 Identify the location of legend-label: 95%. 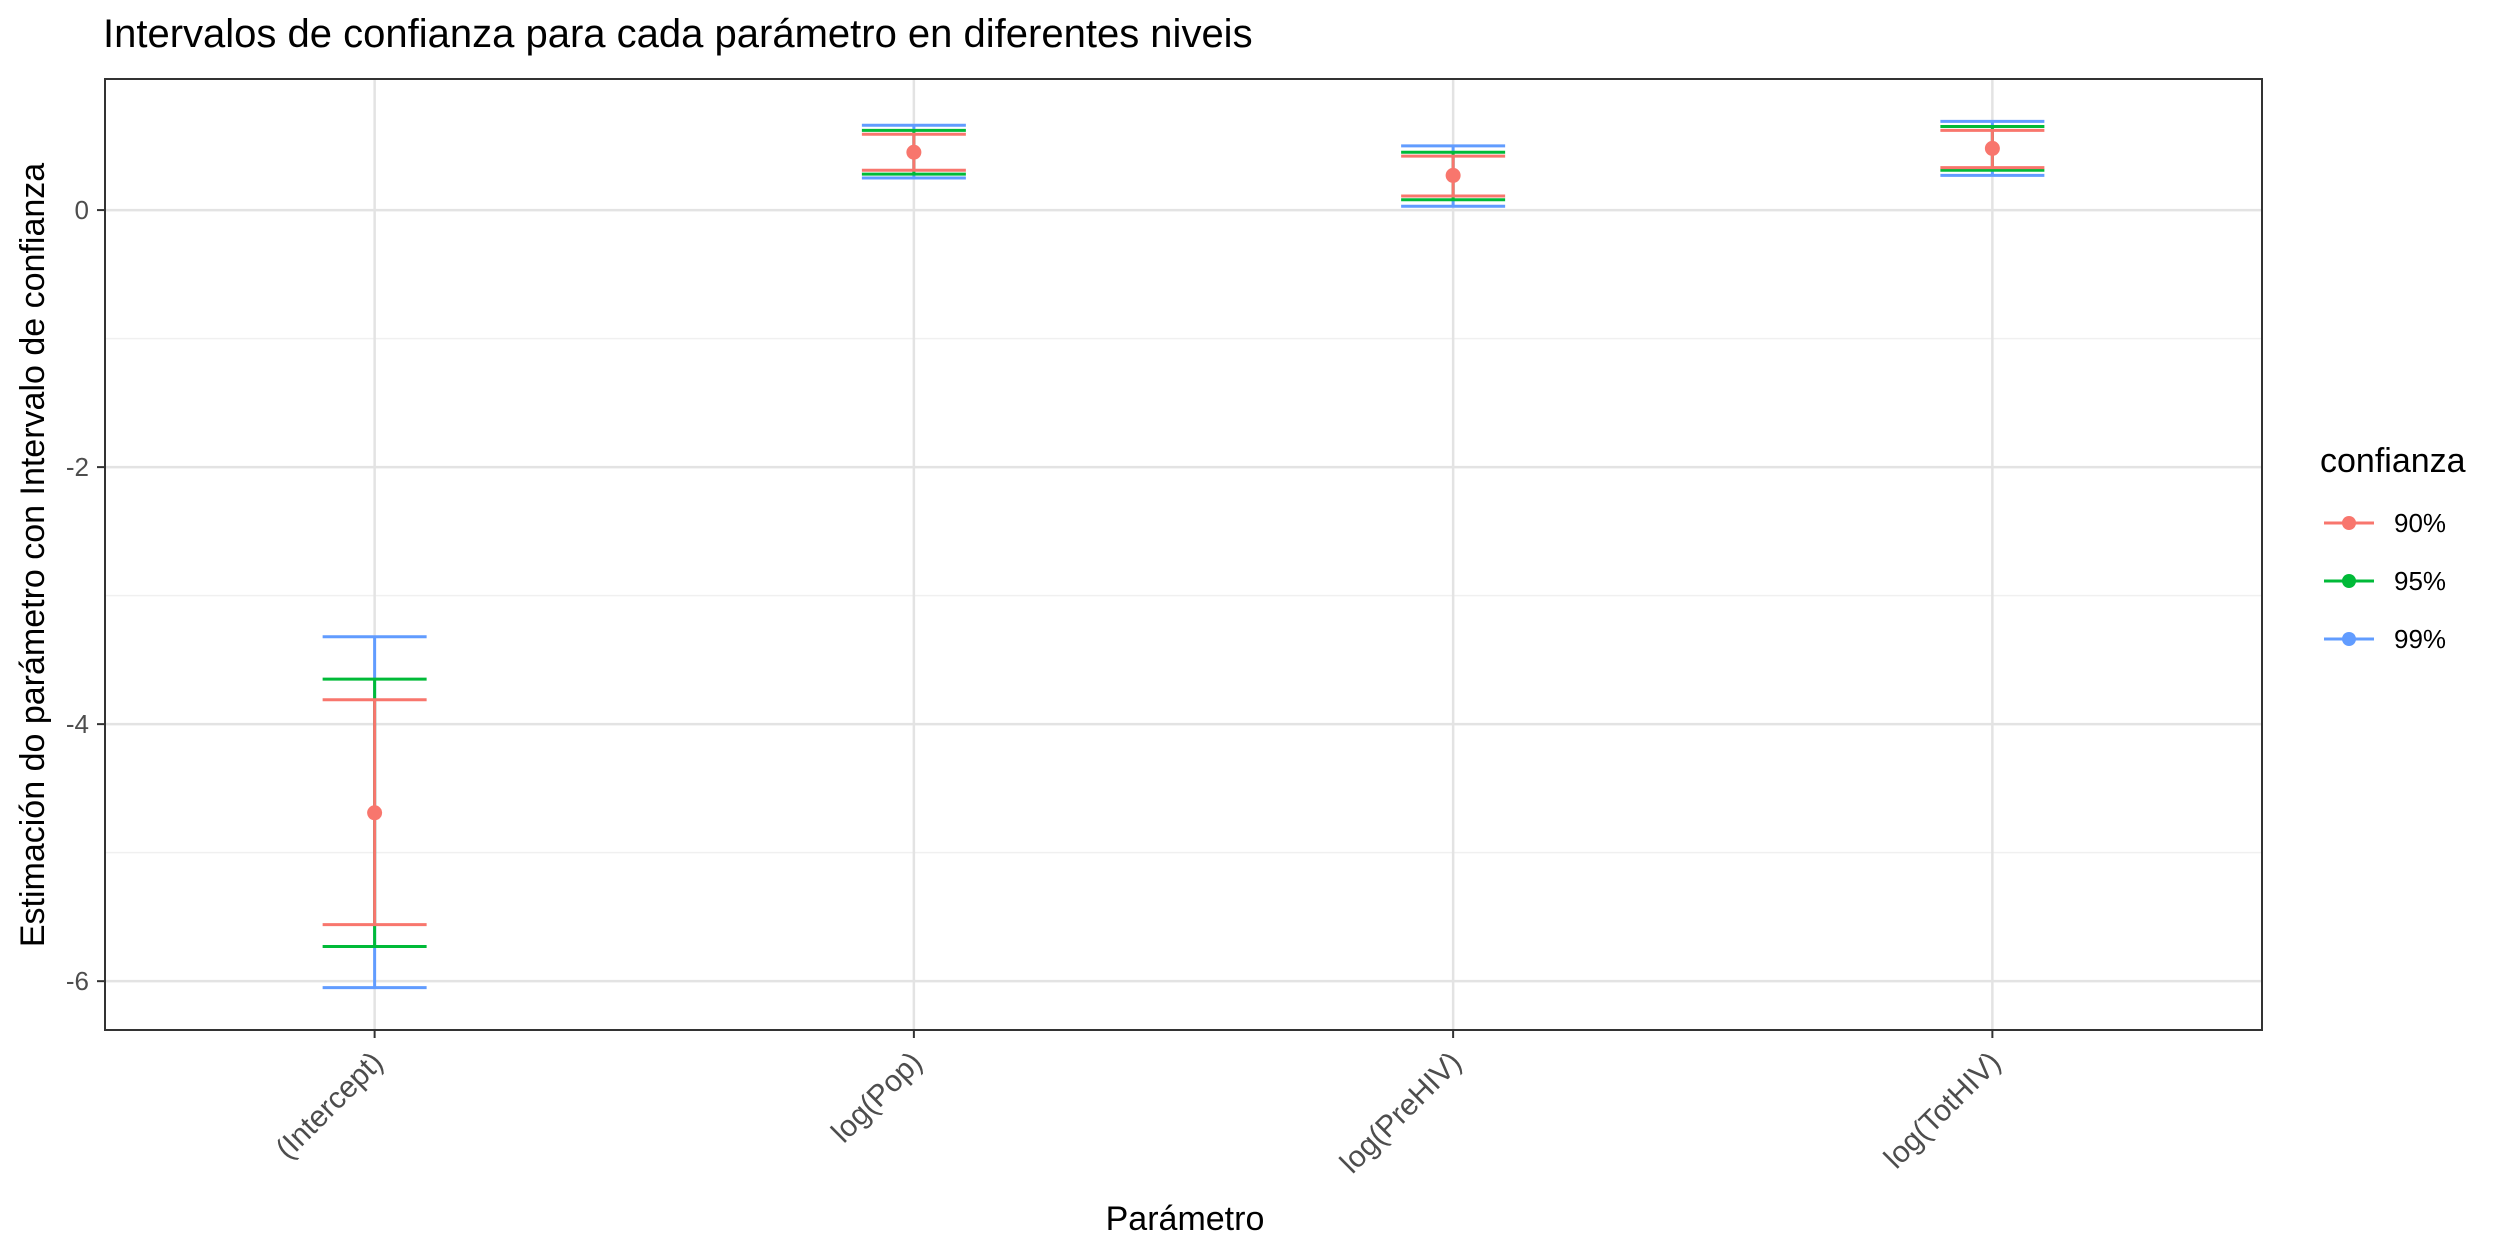
(2420, 581).